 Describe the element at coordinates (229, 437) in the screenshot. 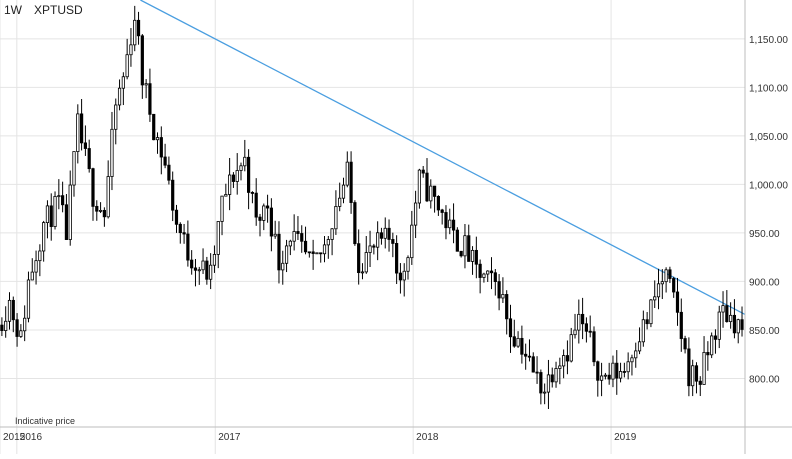

I see `x-tick-label: 2017` at that location.